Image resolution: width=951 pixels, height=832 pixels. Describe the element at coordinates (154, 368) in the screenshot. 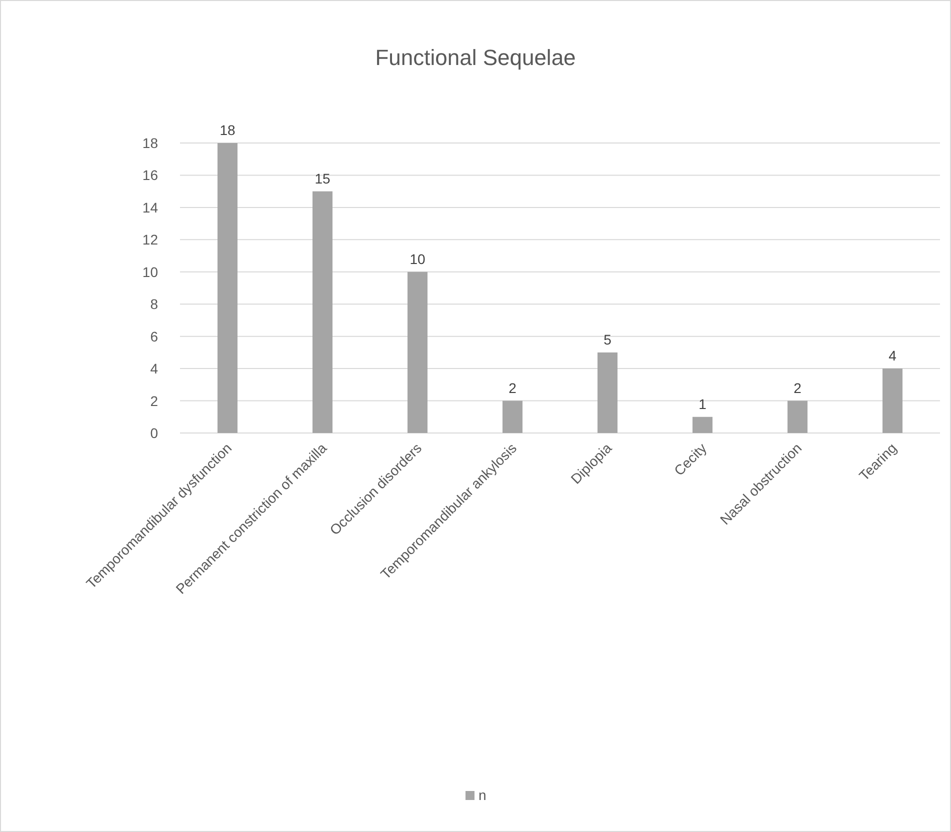

I see `y-tick-label: 4` at that location.